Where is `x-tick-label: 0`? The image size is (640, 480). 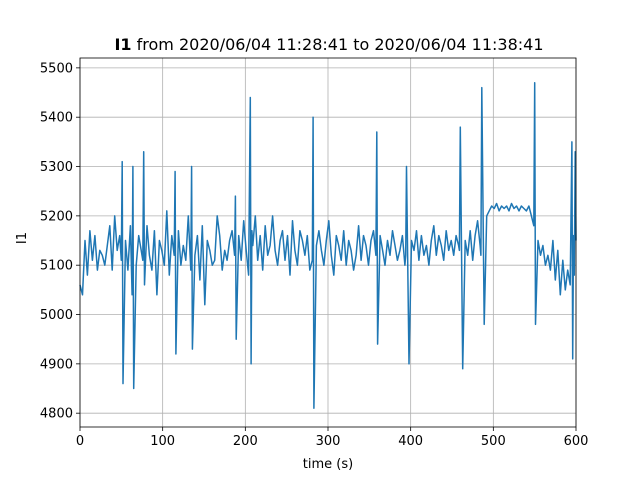
x-tick-label: 0 is located at coordinates (80, 441).